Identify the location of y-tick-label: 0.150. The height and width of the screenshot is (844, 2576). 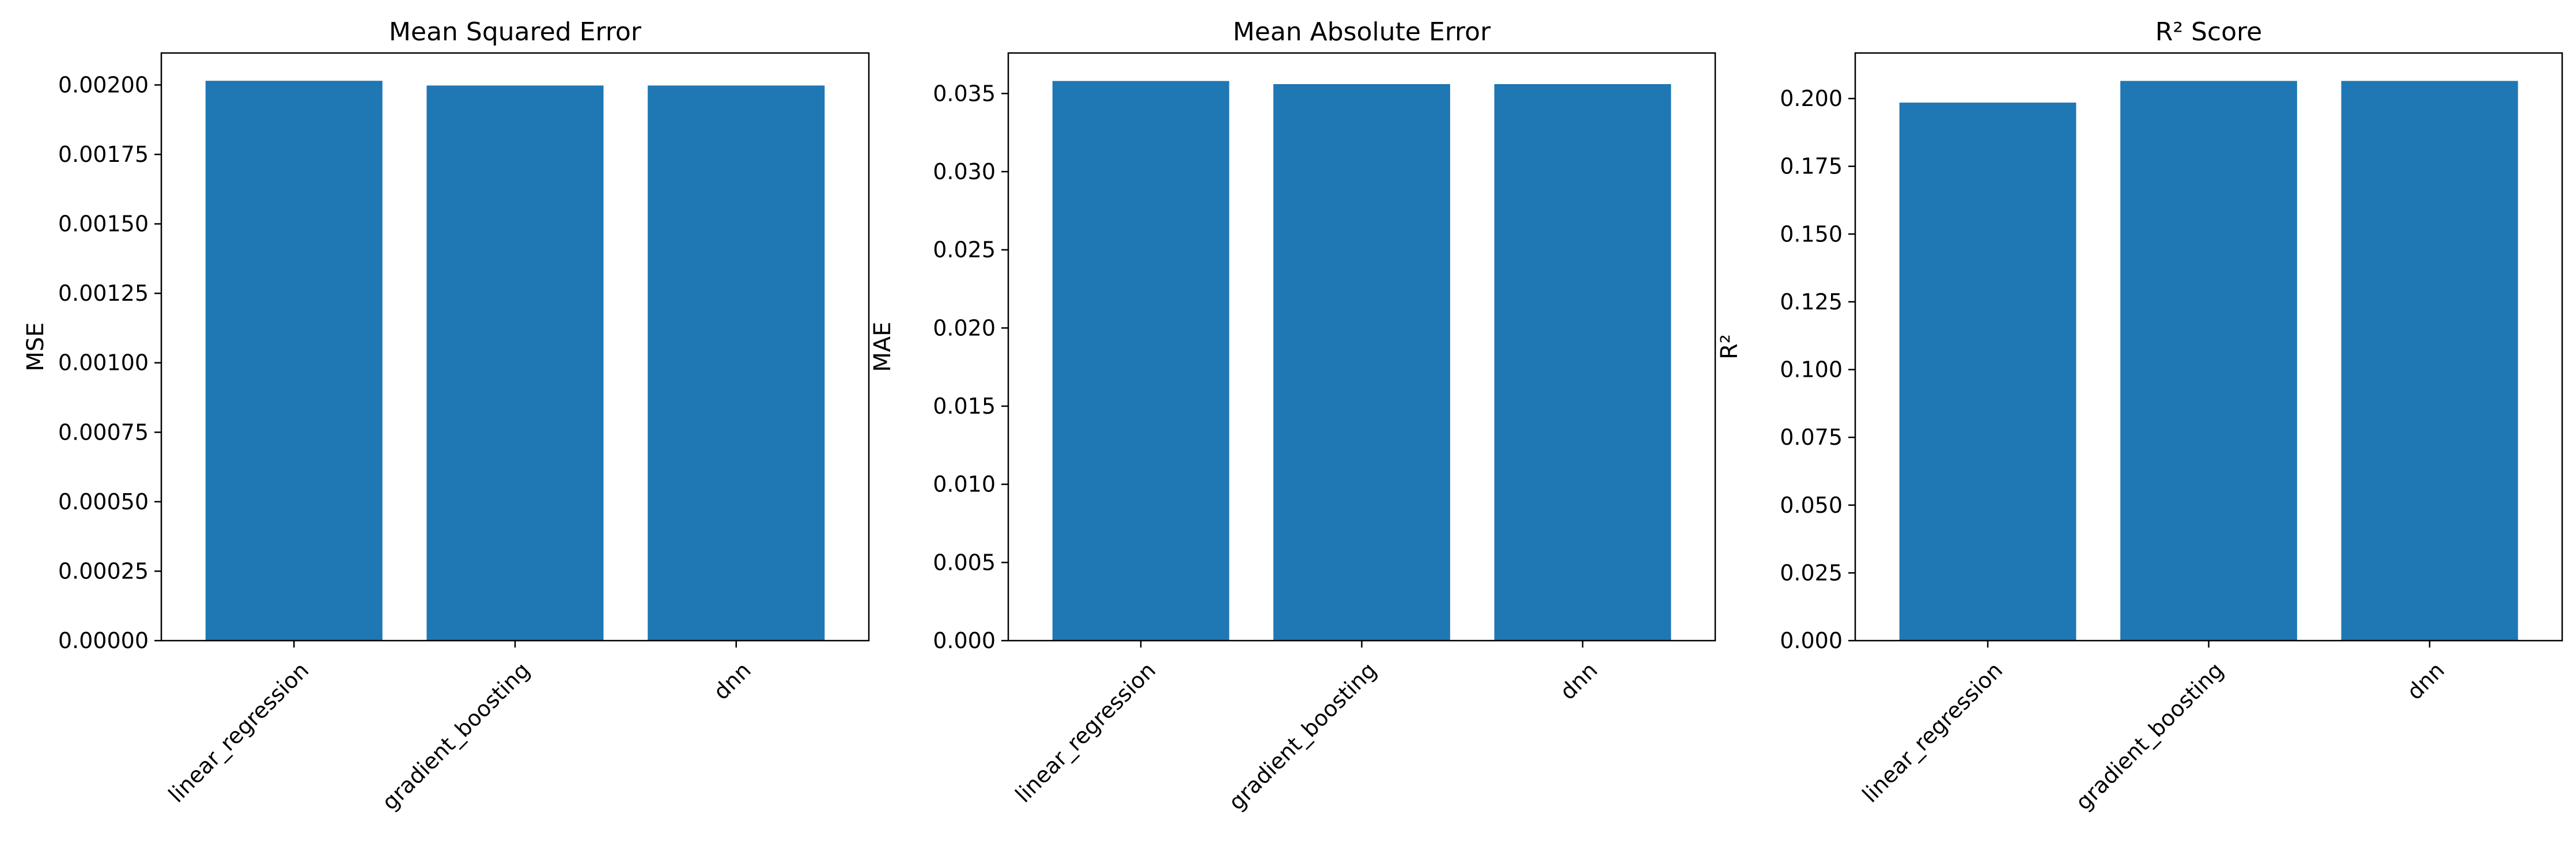
(1811, 234).